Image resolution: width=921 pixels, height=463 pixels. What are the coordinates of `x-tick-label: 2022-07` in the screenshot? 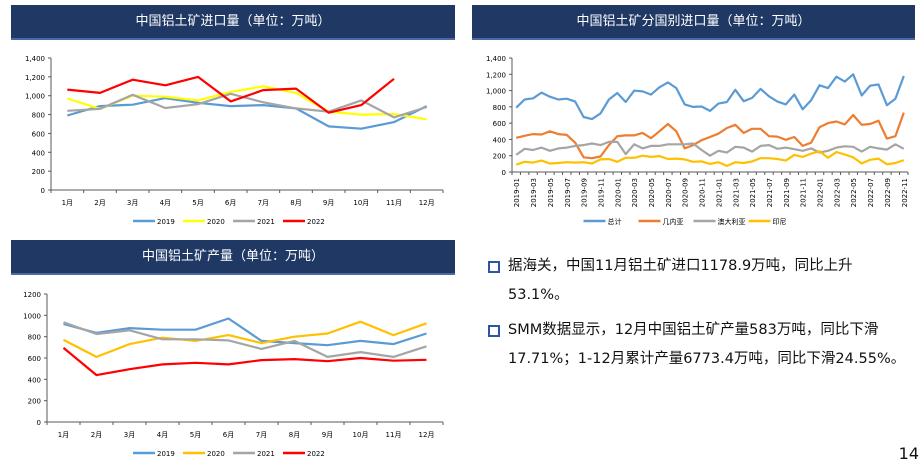 It's located at (871, 192).